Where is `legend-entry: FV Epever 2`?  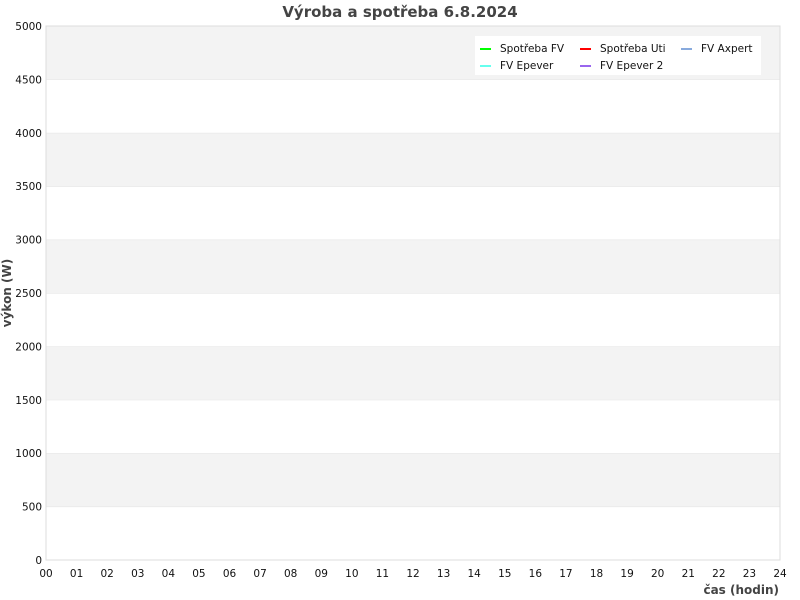
legend-entry: FV Epever 2 is located at coordinates (631, 66).